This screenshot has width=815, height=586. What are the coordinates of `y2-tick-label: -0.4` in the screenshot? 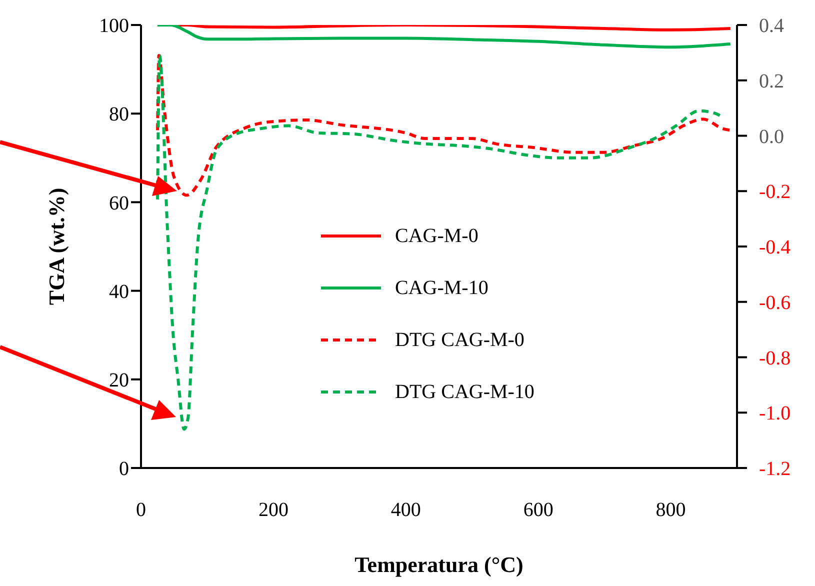 It's located at (775, 247).